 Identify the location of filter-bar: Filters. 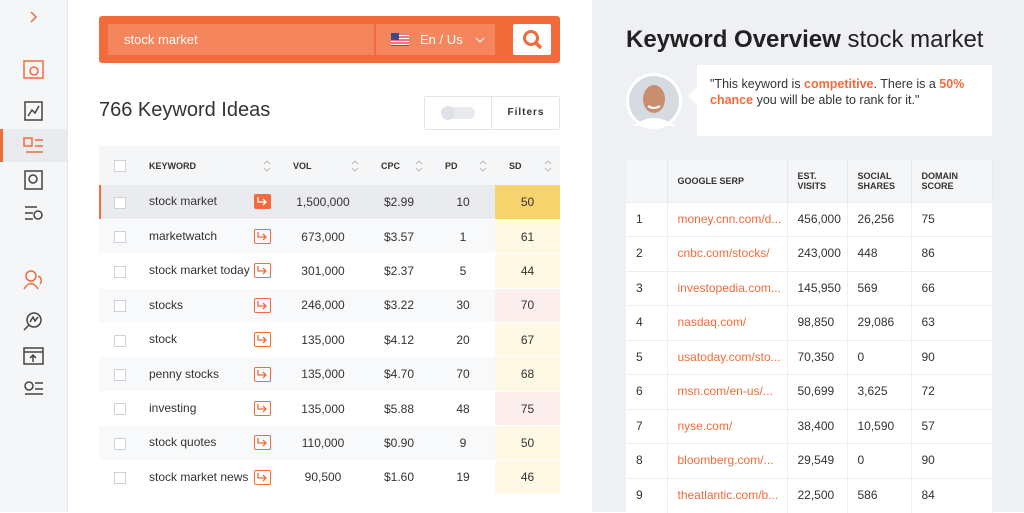
(492, 113).